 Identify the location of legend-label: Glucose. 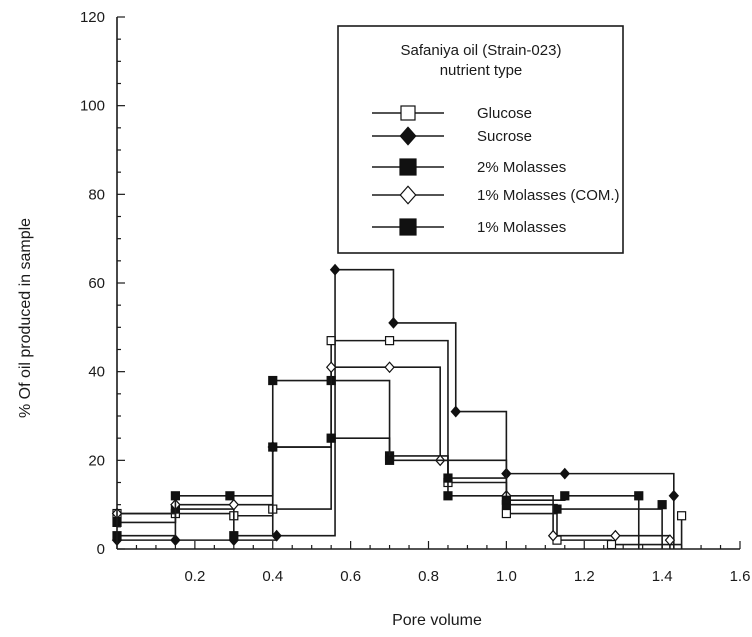
(504, 113).